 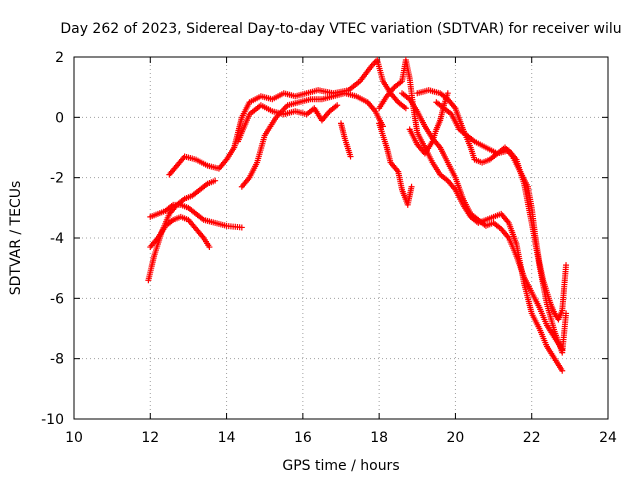 What do you see at coordinates (532, 438) in the screenshot?
I see `x-tick-label: 22` at bounding box center [532, 438].